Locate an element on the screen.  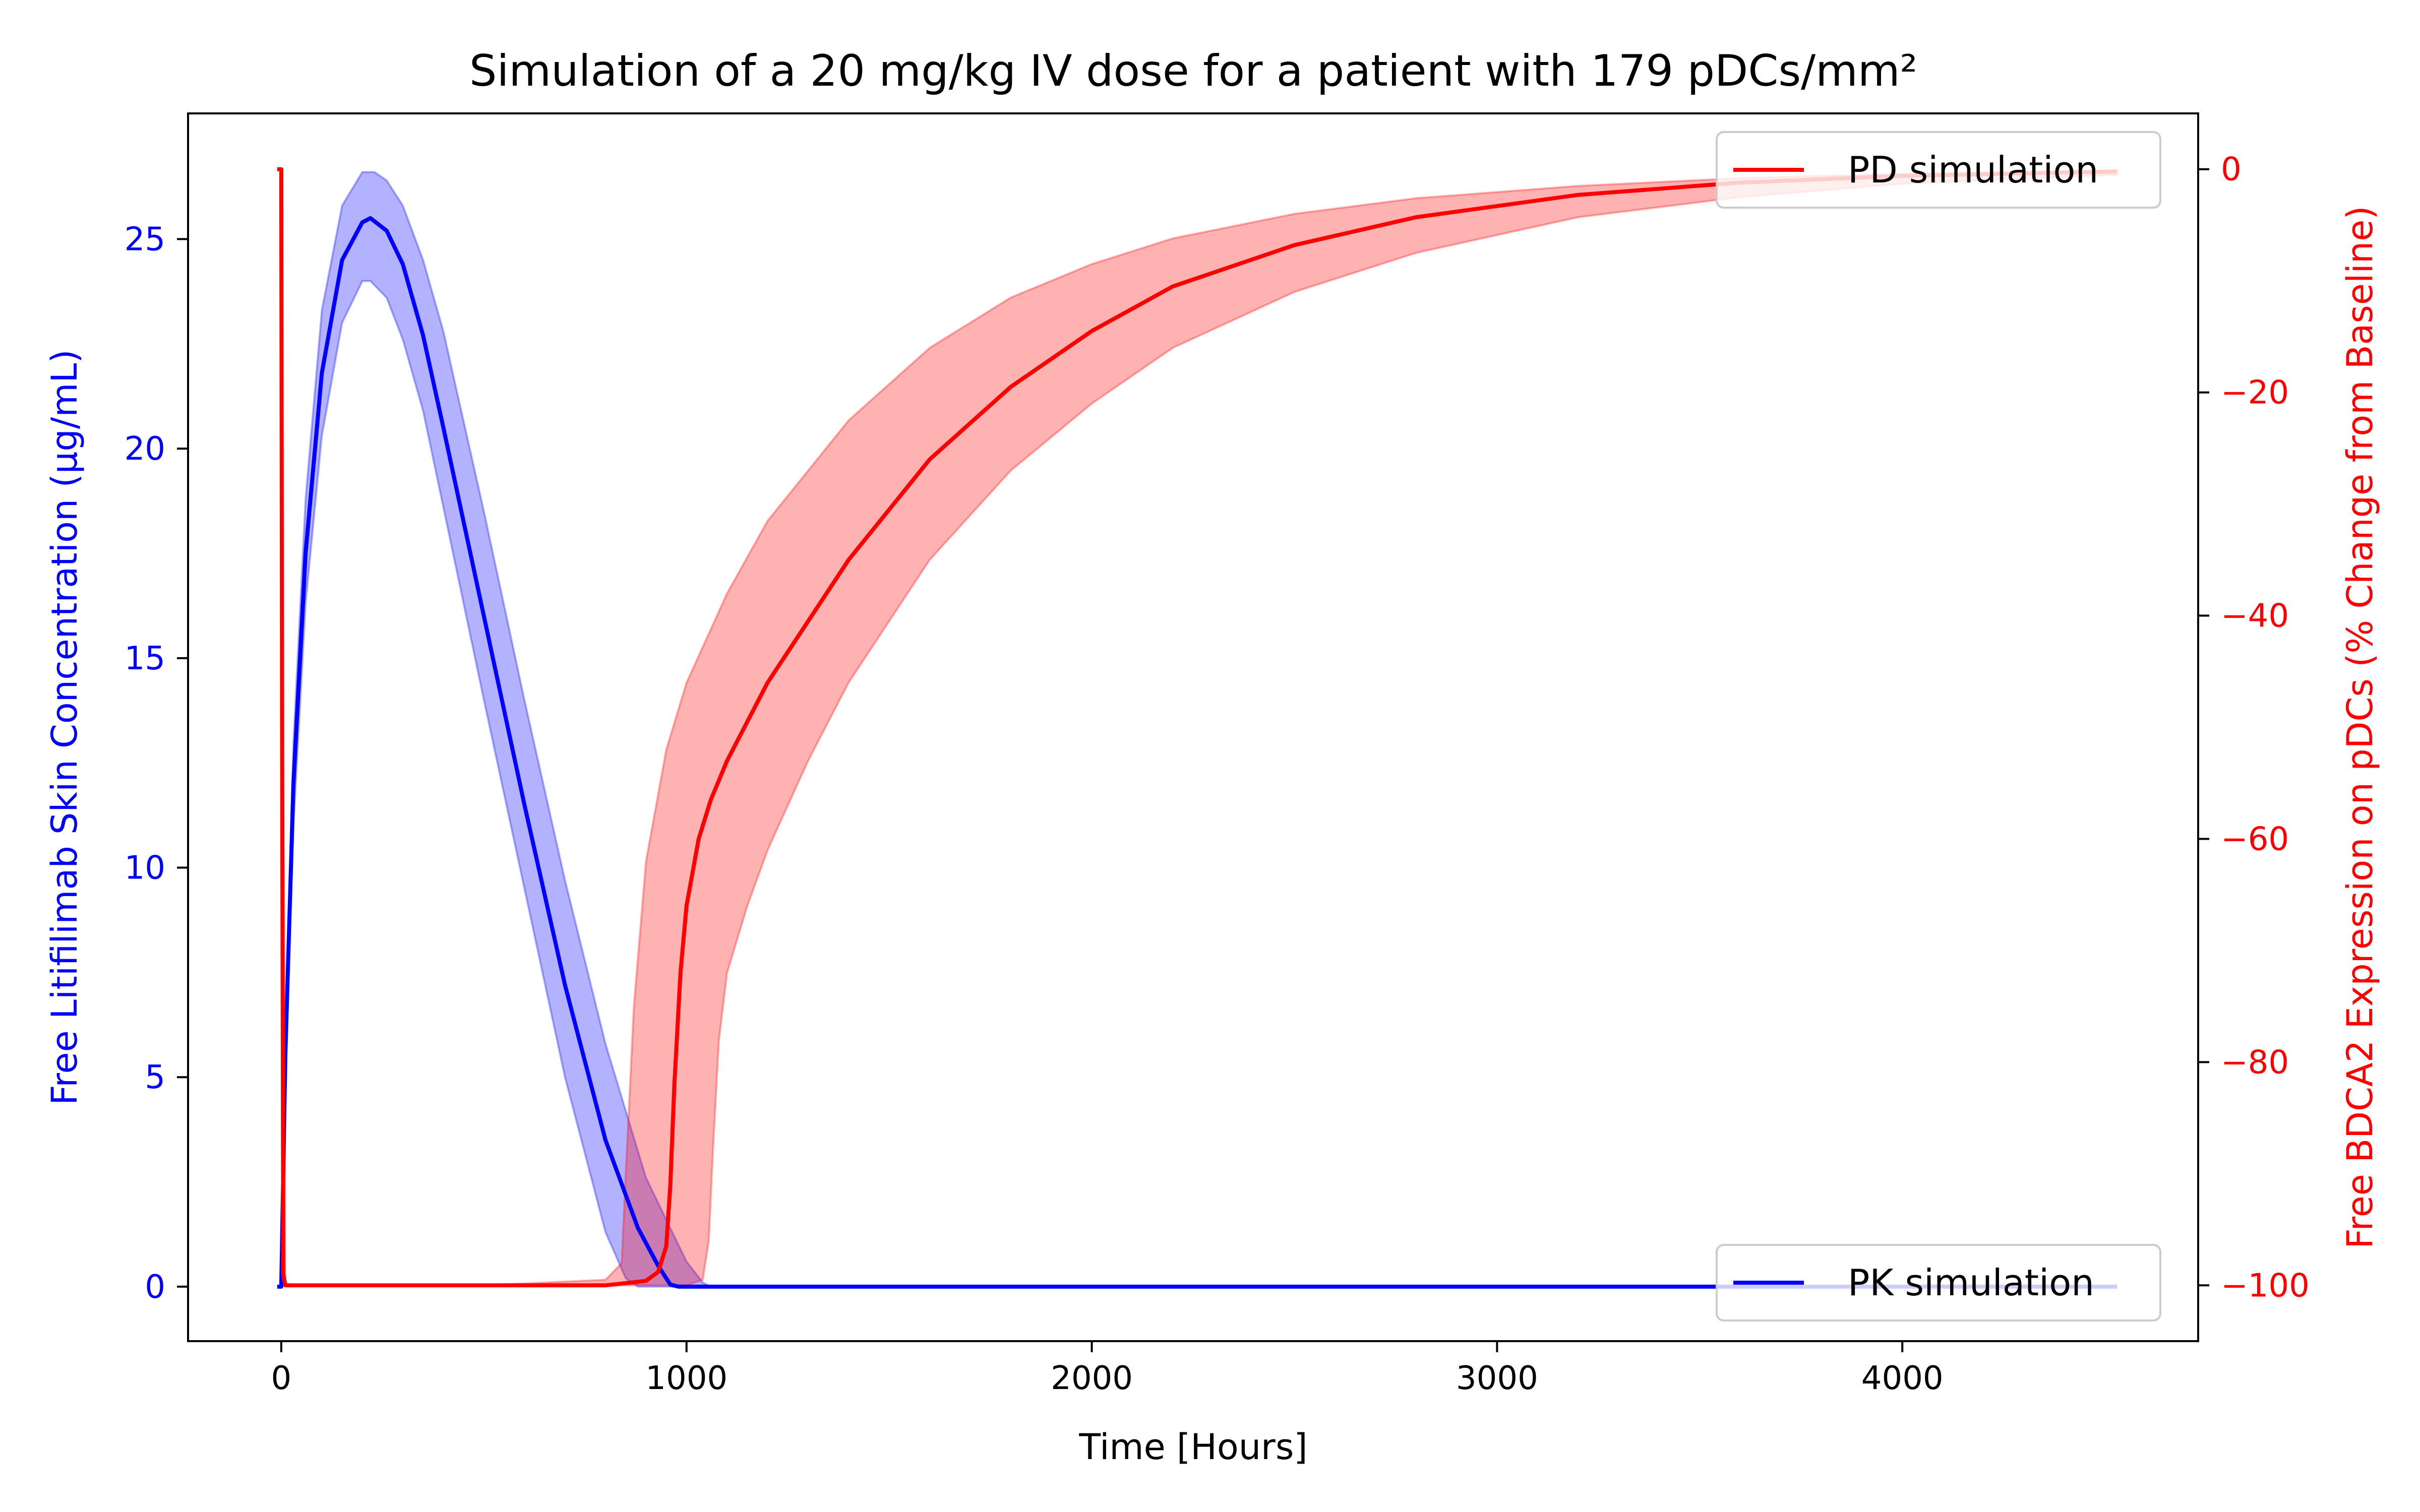
x-tick-label: 2000 is located at coordinates (1092, 1378).